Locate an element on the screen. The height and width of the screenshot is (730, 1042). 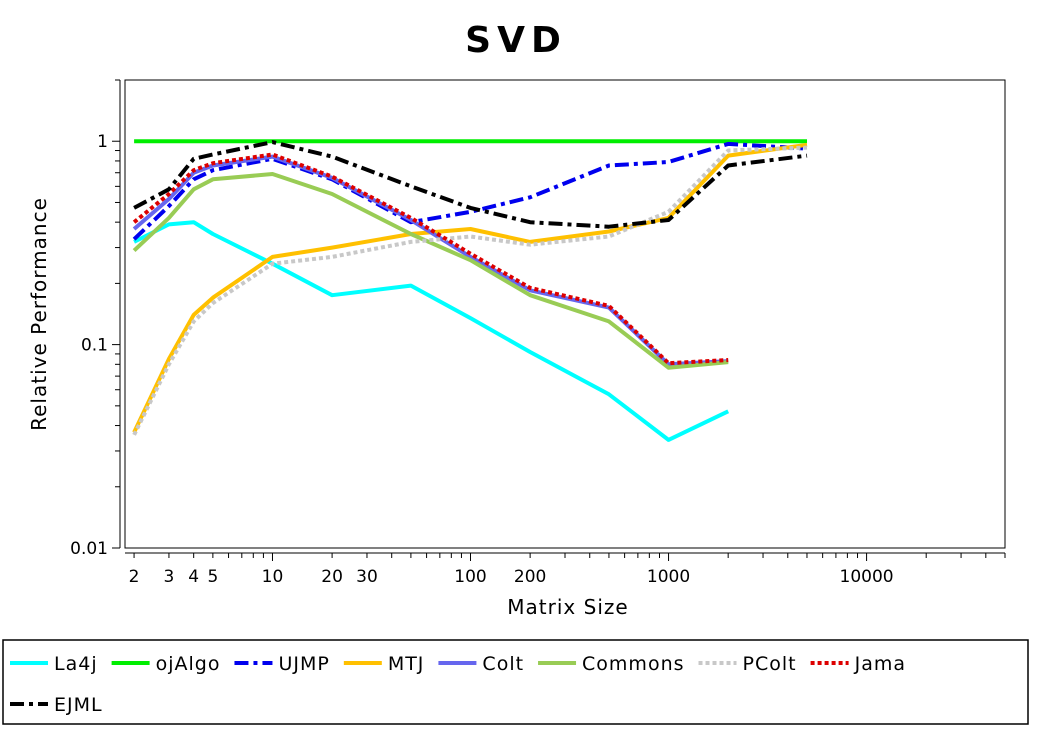
x-tick-label: 10 is located at coordinates (273, 577).